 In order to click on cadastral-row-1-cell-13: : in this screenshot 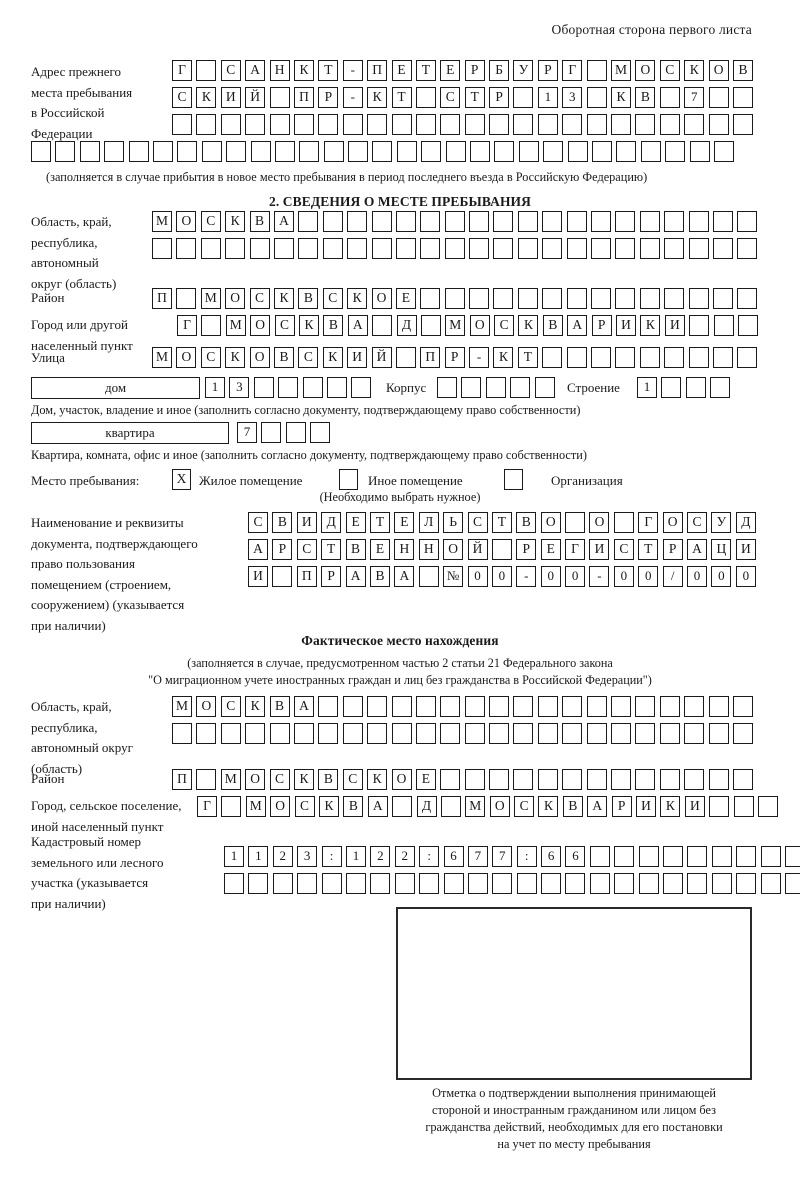, I will do `click(526, 856)`.